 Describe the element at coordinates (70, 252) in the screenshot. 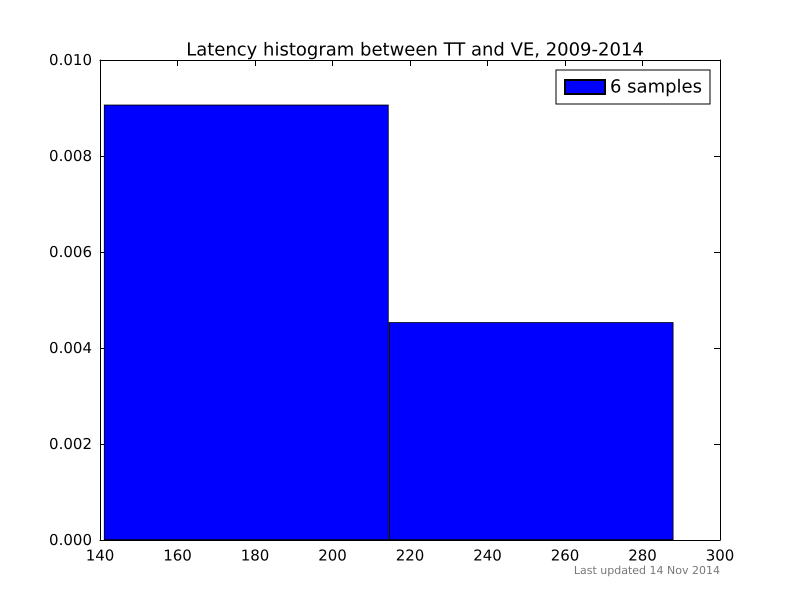

I see `y-tick-label: 0.006` at that location.